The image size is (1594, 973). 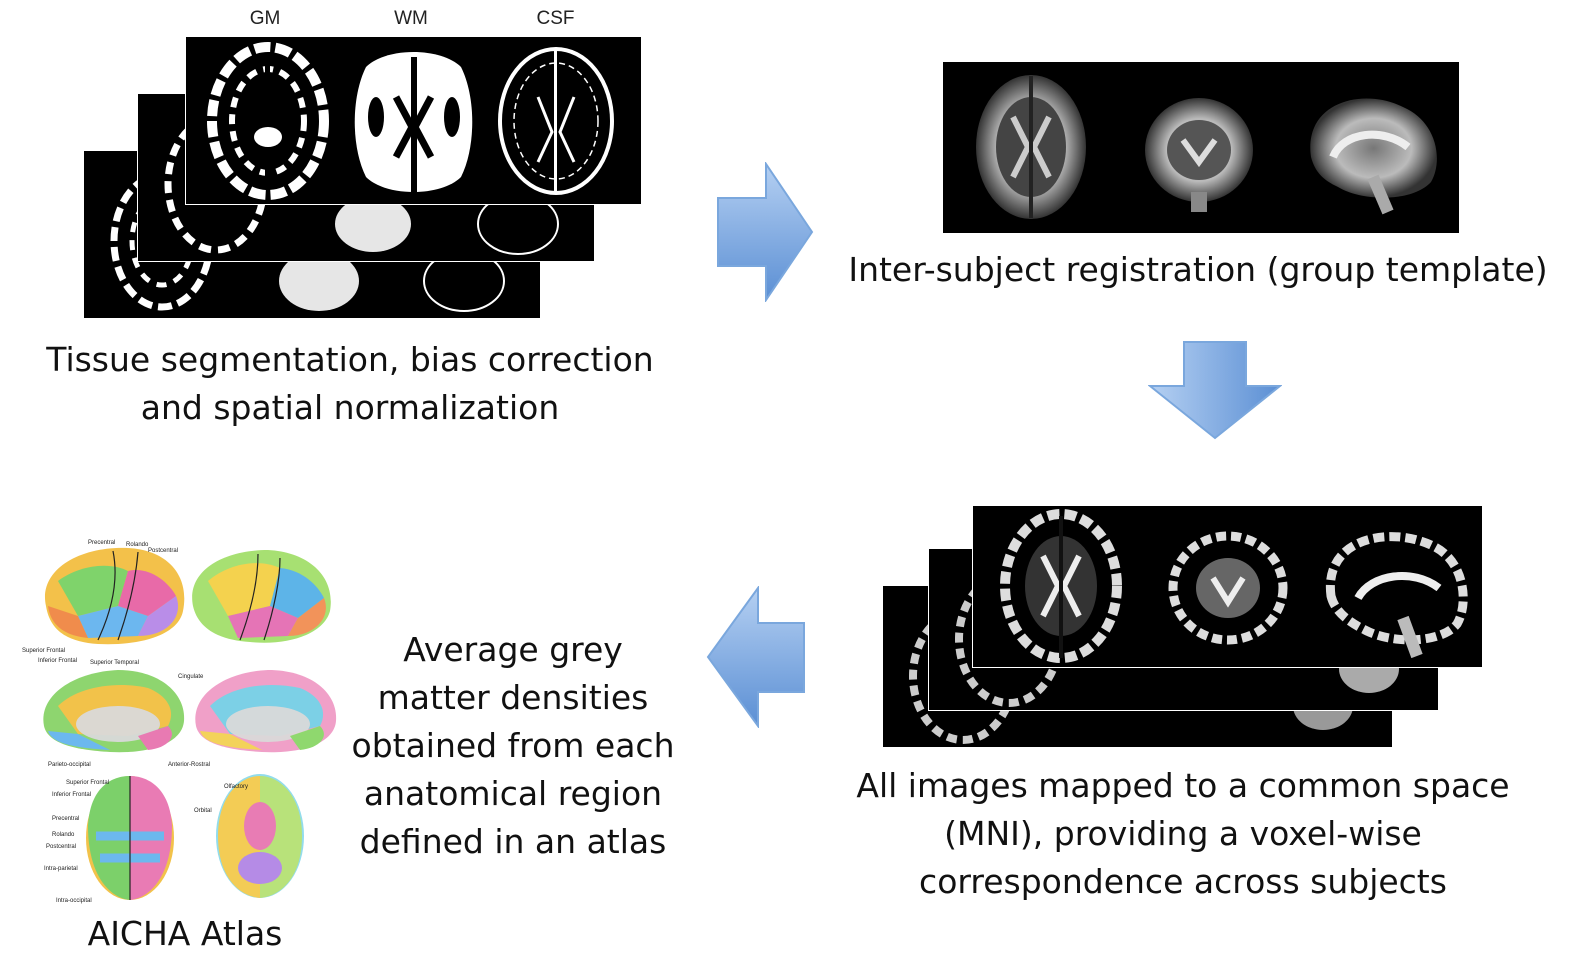 I want to click on group-template-panel, so click(x=1201, y=147).